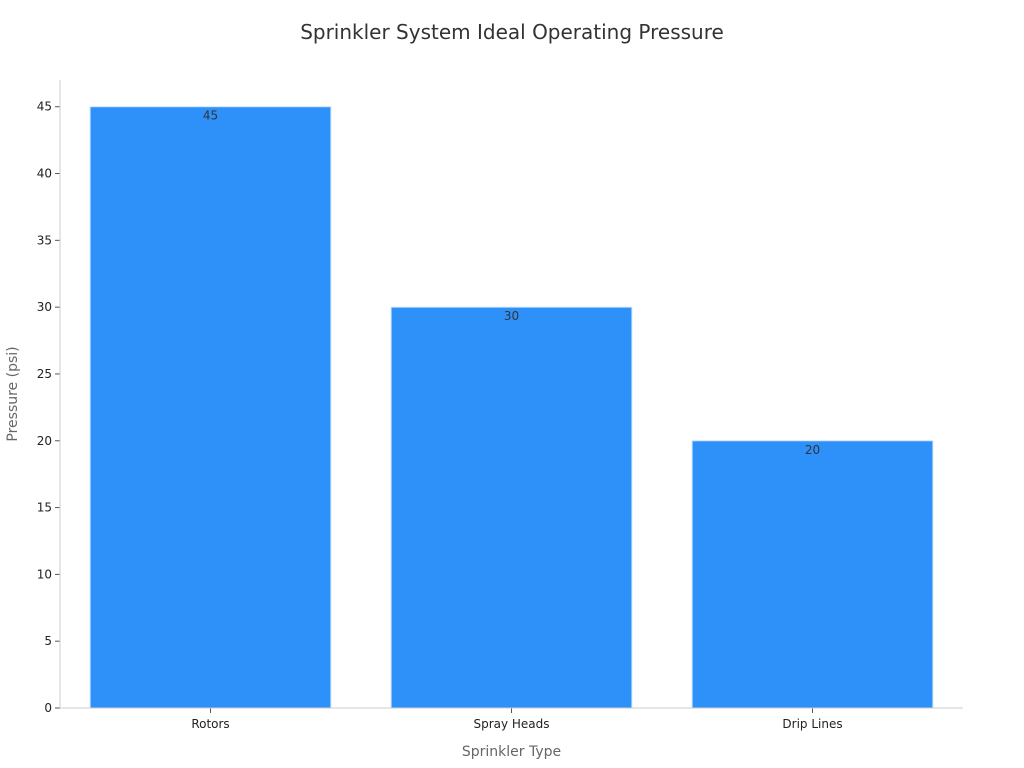 The height and width of the screenshot is (768, 1024). I want to click on data-label: 20, so click(812, 450).